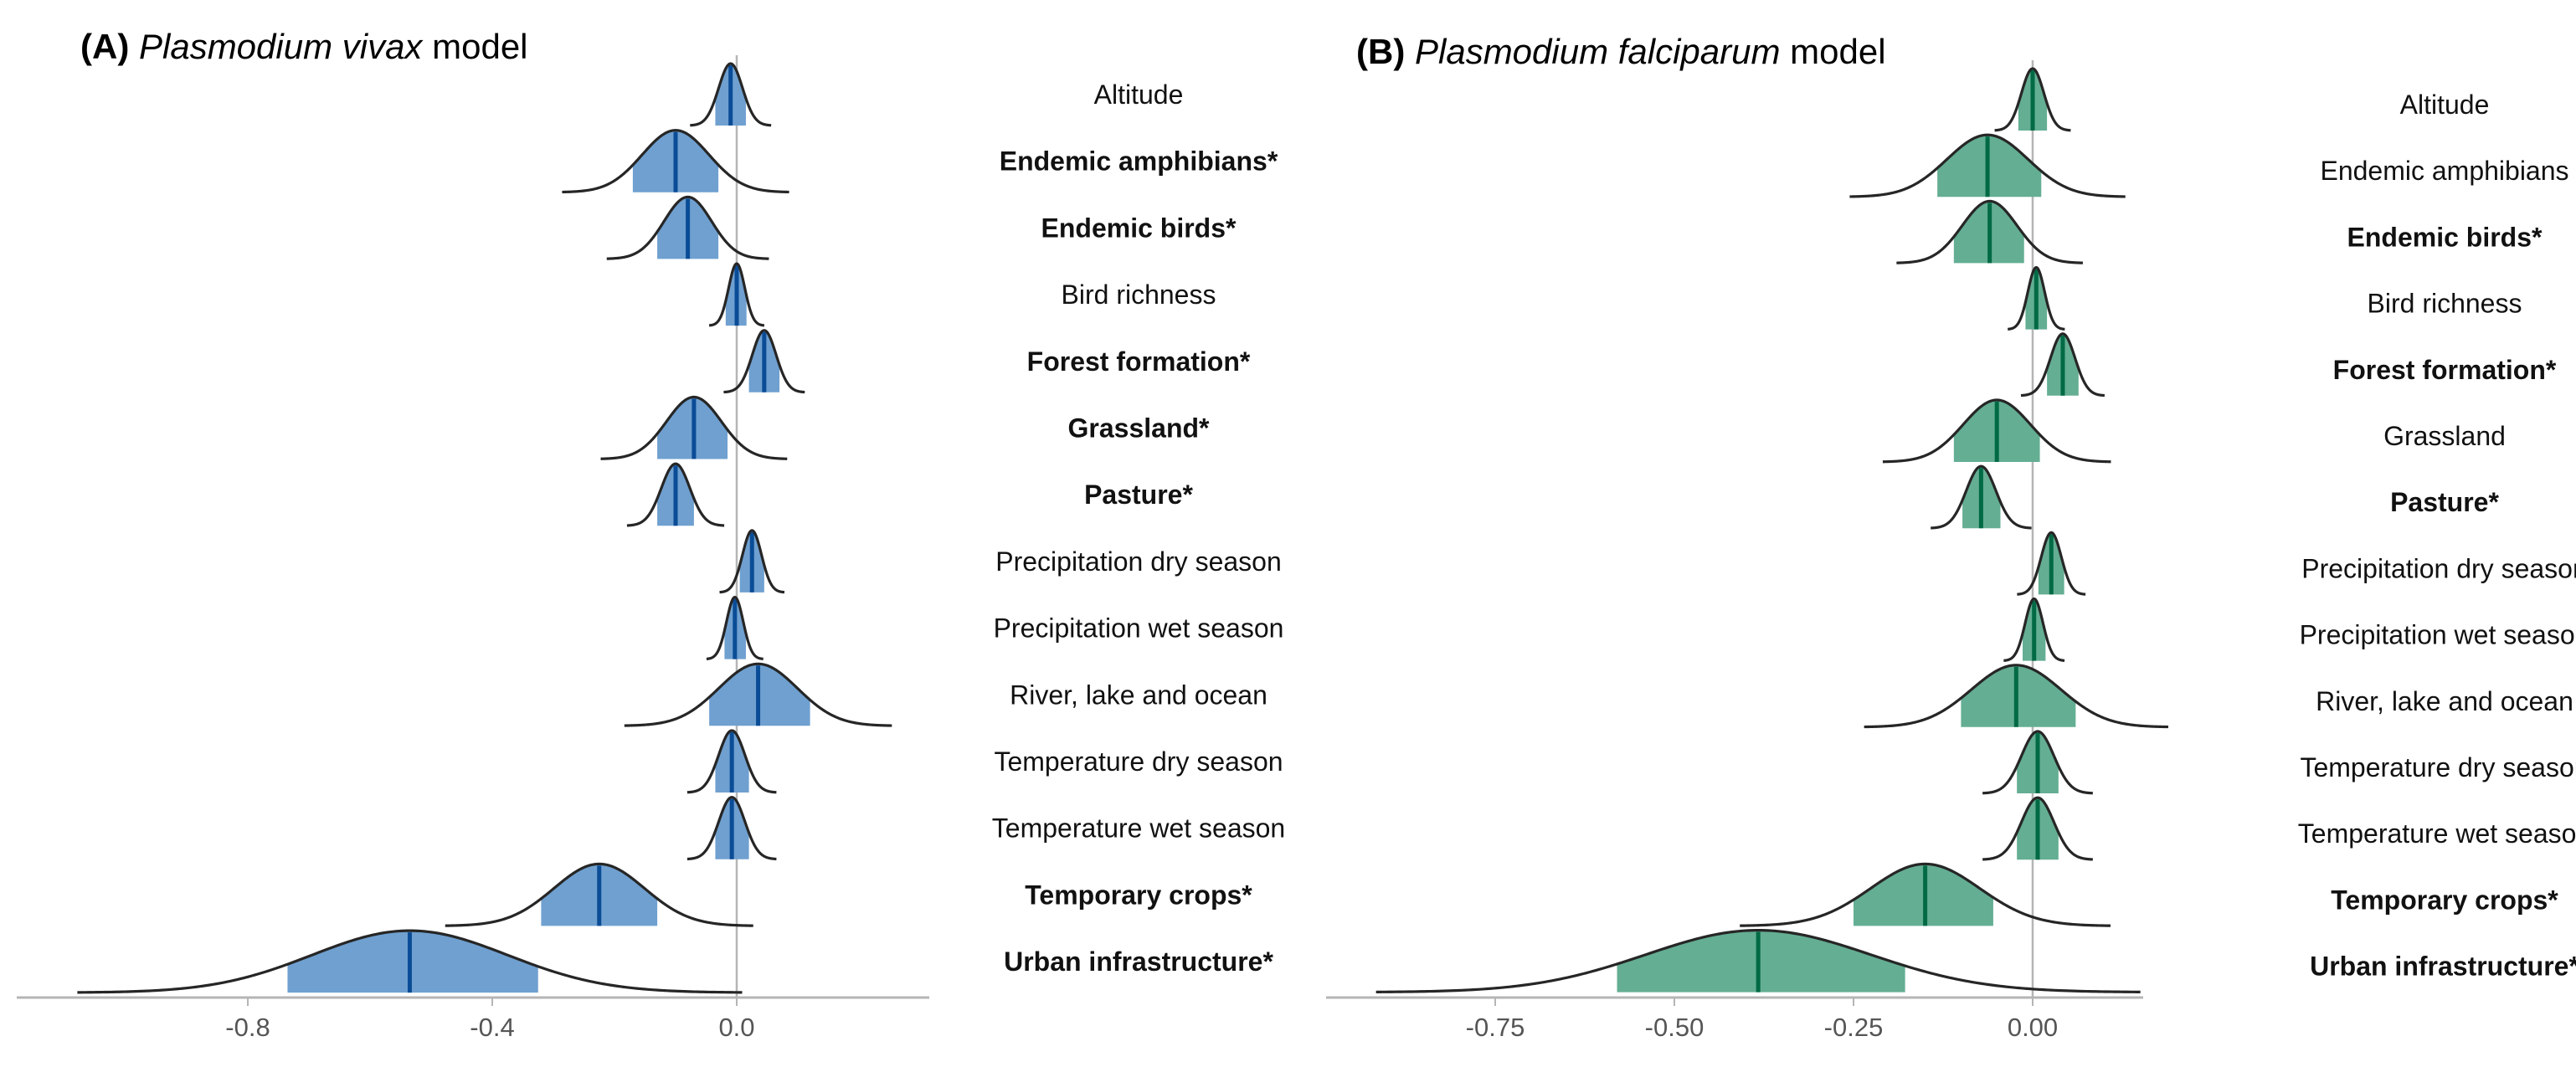 The height and width of the screenshot is (1067, 2576). Describe the element at coordinates (247, 1028) in the screenshot. I see `x-tick-label: -0.8` at that location.